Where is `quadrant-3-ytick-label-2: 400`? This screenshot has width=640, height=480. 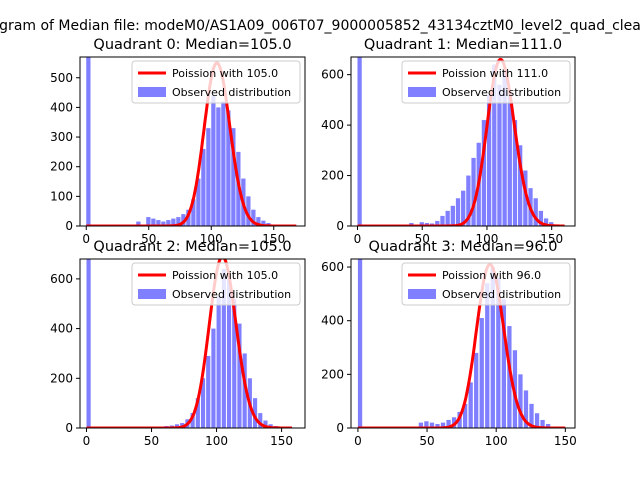 quadrant-3-ytick-label-2: 400 is located at coordinates (332, 321).